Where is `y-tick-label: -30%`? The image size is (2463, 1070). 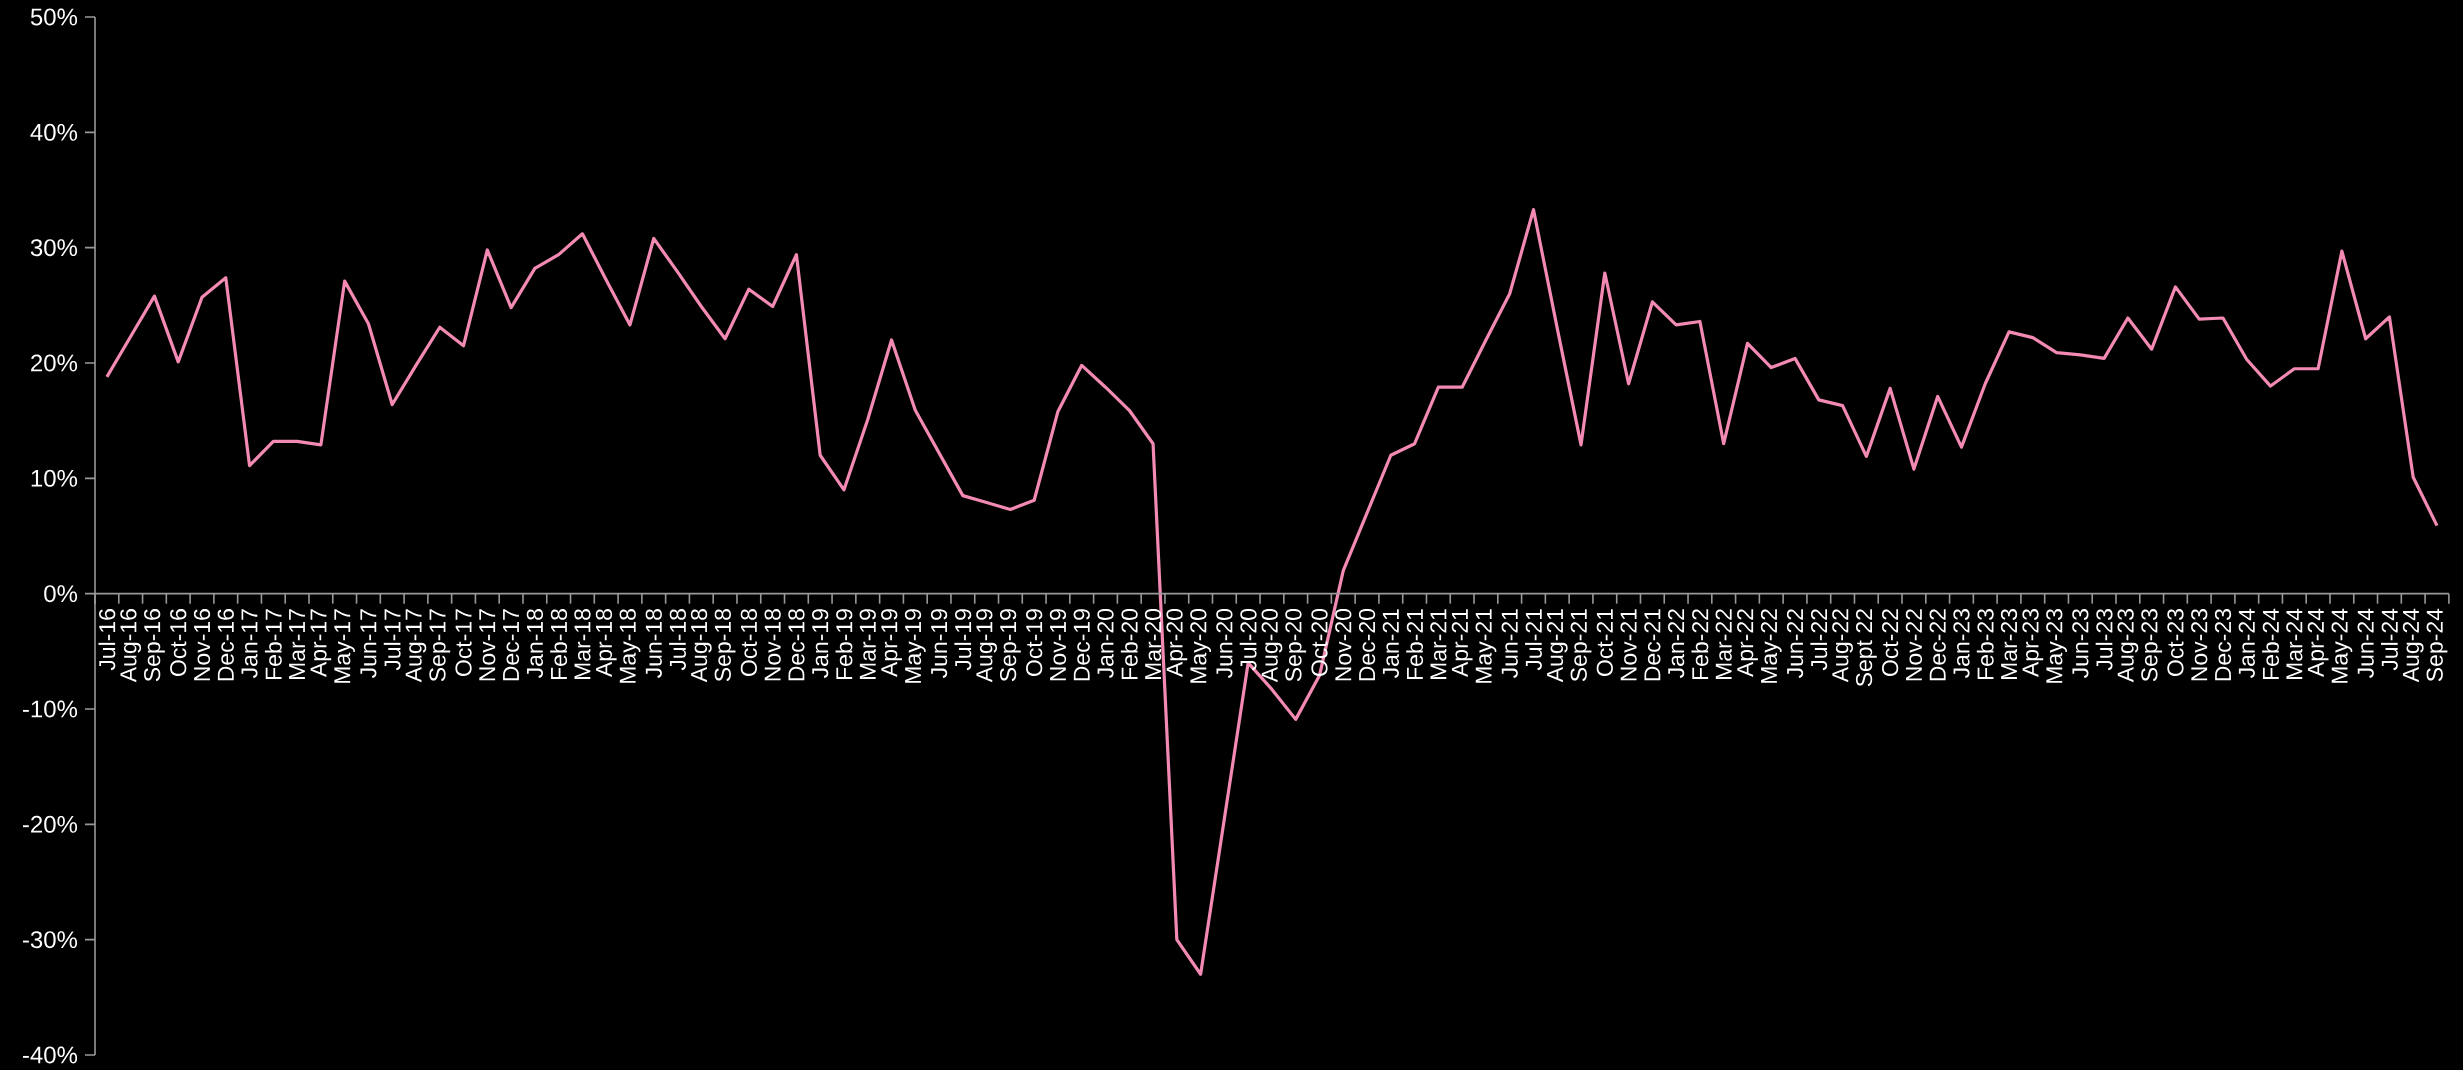 y-tick-label: -30% is located at coordinates (50, 940).